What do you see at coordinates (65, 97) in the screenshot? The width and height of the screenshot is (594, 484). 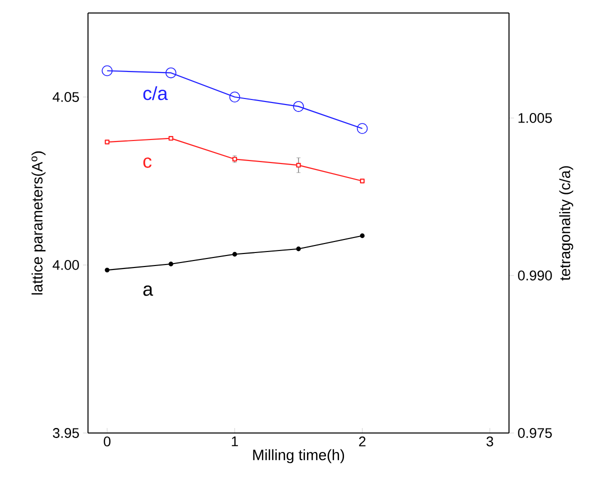 I see `y-tick-label: 4.05` at bounding box center [65, 97].